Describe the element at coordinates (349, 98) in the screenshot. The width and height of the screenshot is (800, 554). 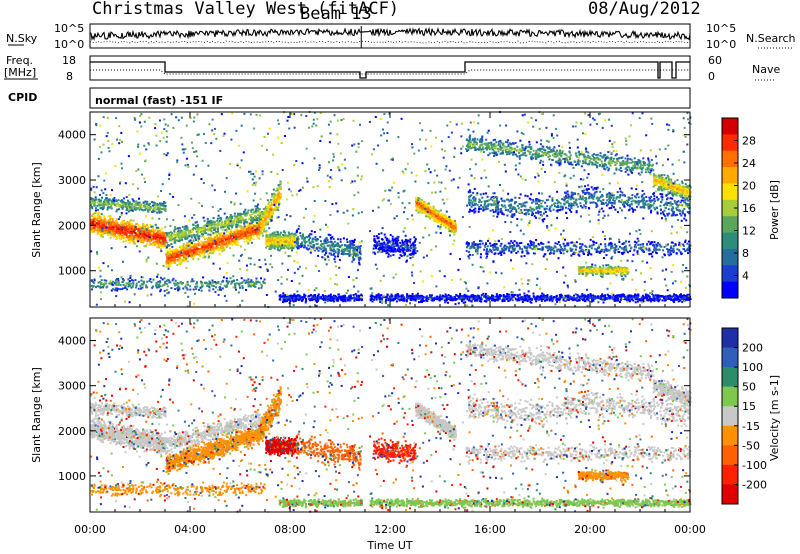
I see `cpid-strip: CPID normal (fast) -151 IF` at that location.